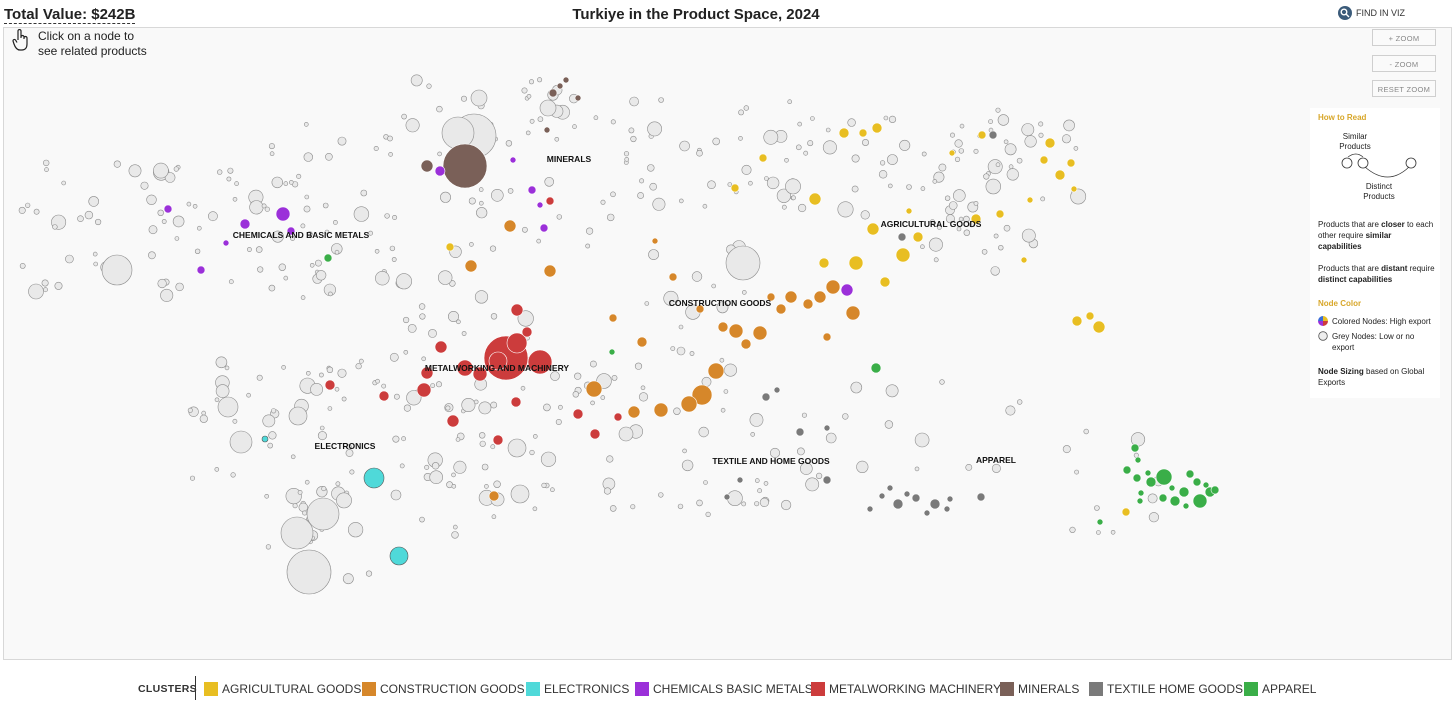  What do you see at coordinates (1140, 501) in the screenshot?
I see `product-node-apparel` at bounding box center [1140, 501].